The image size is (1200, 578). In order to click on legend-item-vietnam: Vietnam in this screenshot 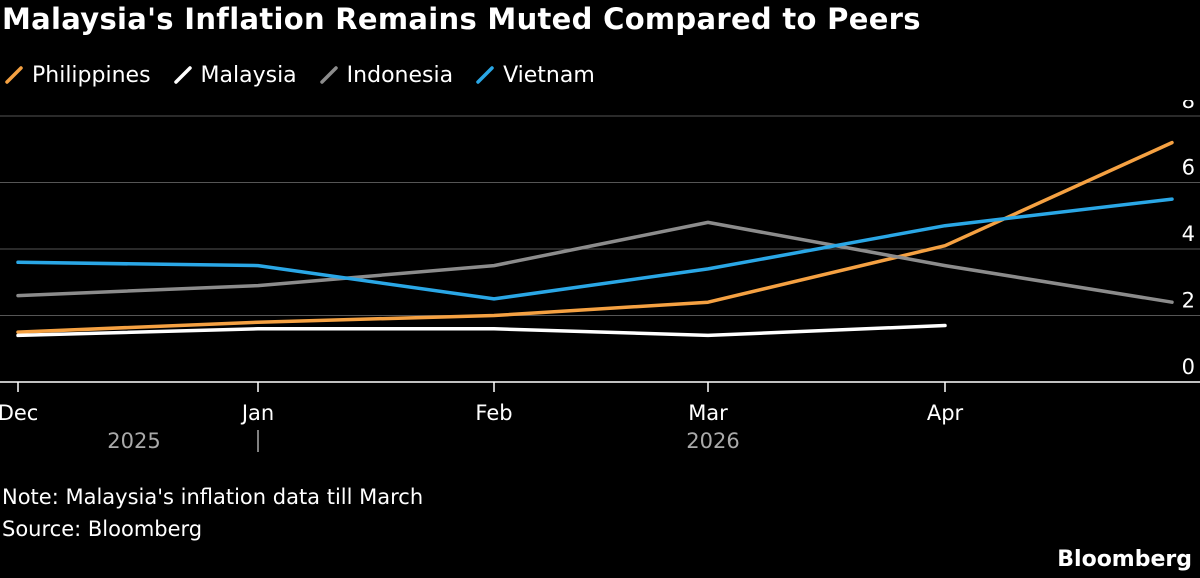, I will do `click(535, 75)`.